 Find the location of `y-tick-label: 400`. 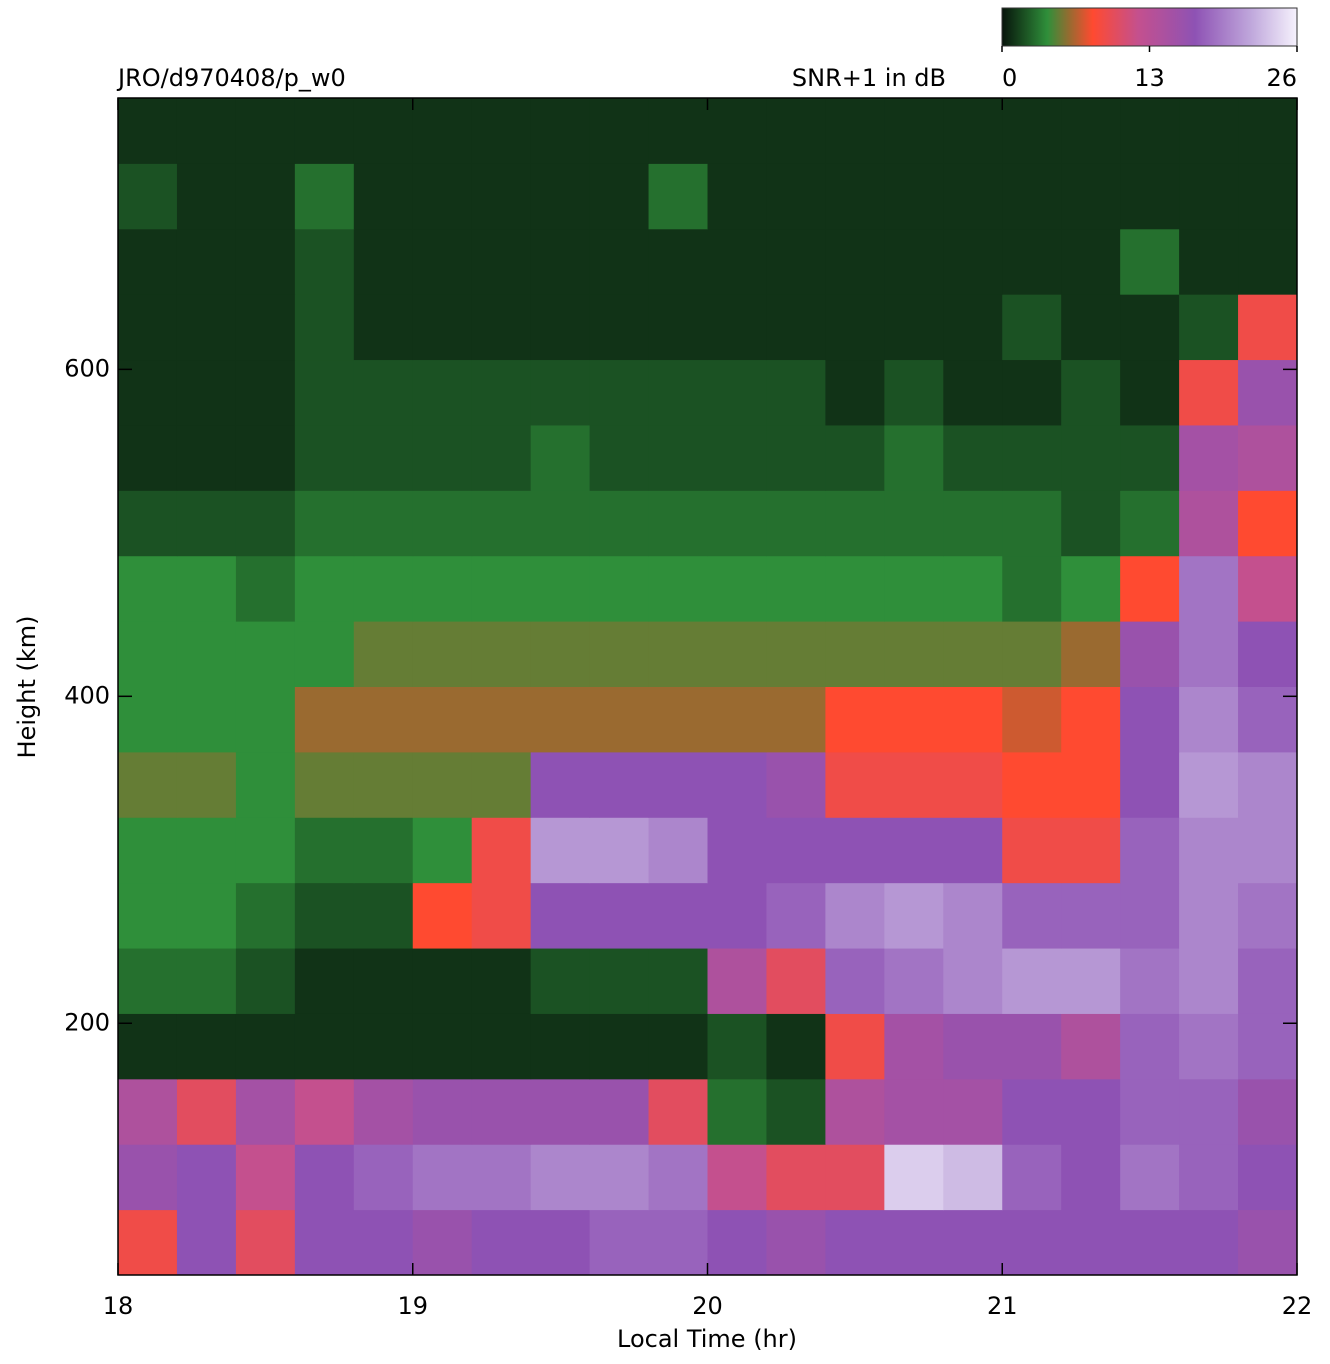

y-tick-label: 400 is located at coordinates (87, 695).